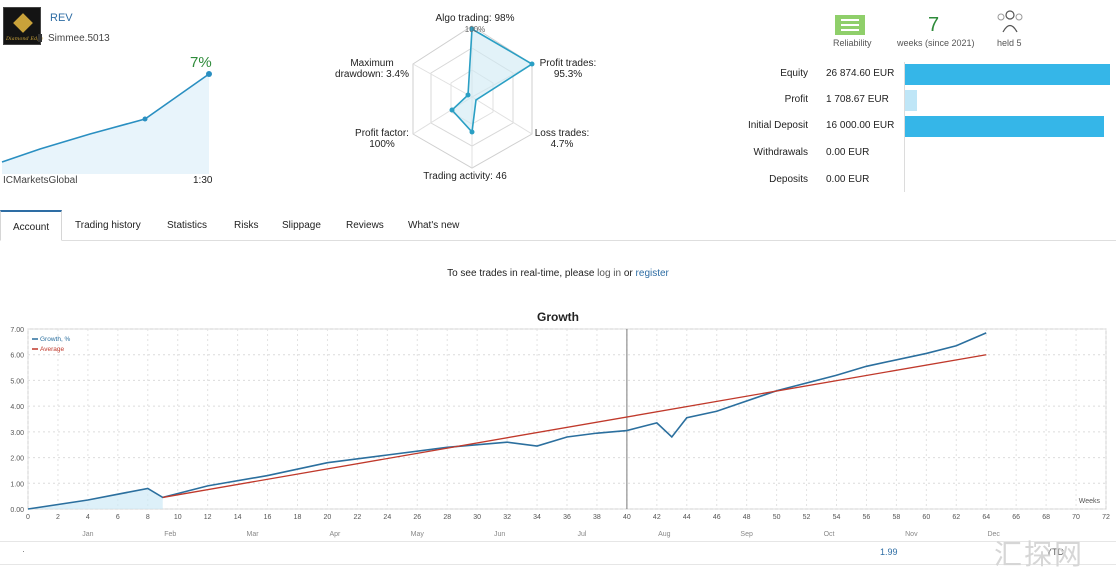 The width and height of the screenshot is (1116, 579). I want to click on x-tick-label: 50, so click(777, 517).